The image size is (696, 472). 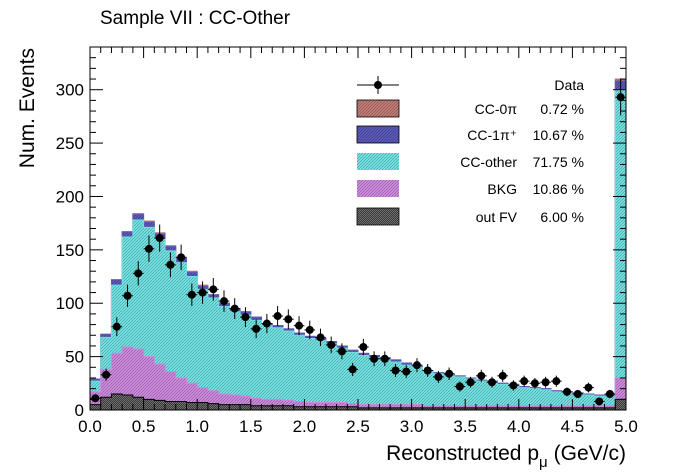 I want to click on legend-label-outfv: out FV, so click(x=497, y=217).